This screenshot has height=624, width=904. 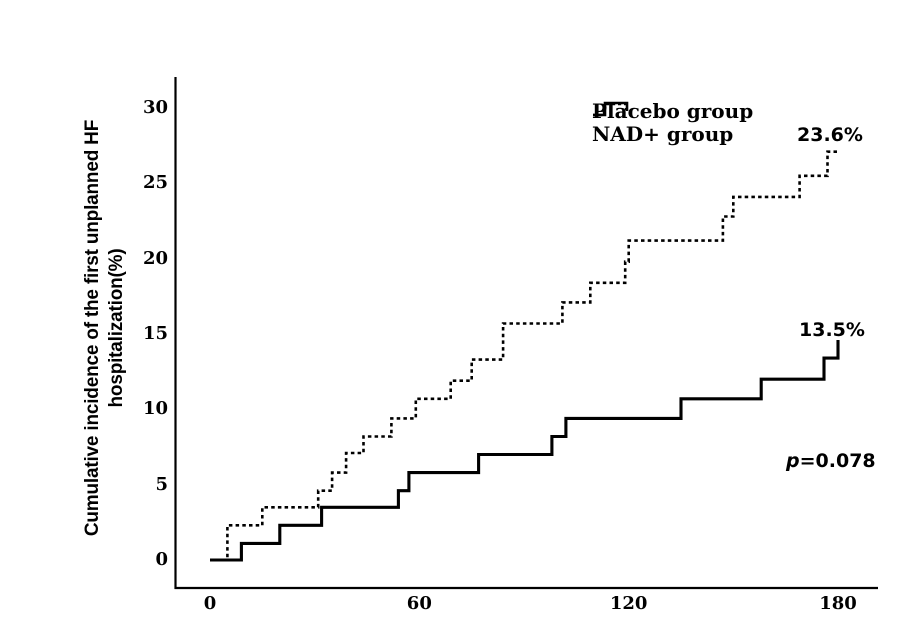 I want to click on x-tick-label: 120, so click(x=628, y=603).